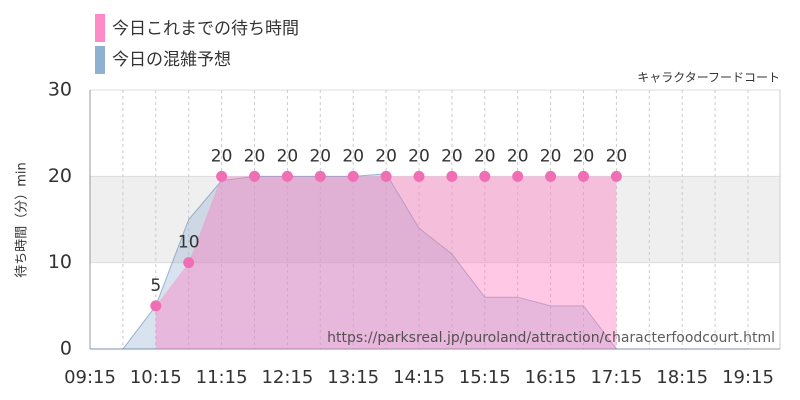  Describe the element at coordinates (155, 286) in the screenshot. I see `data-label: 5` at that location.